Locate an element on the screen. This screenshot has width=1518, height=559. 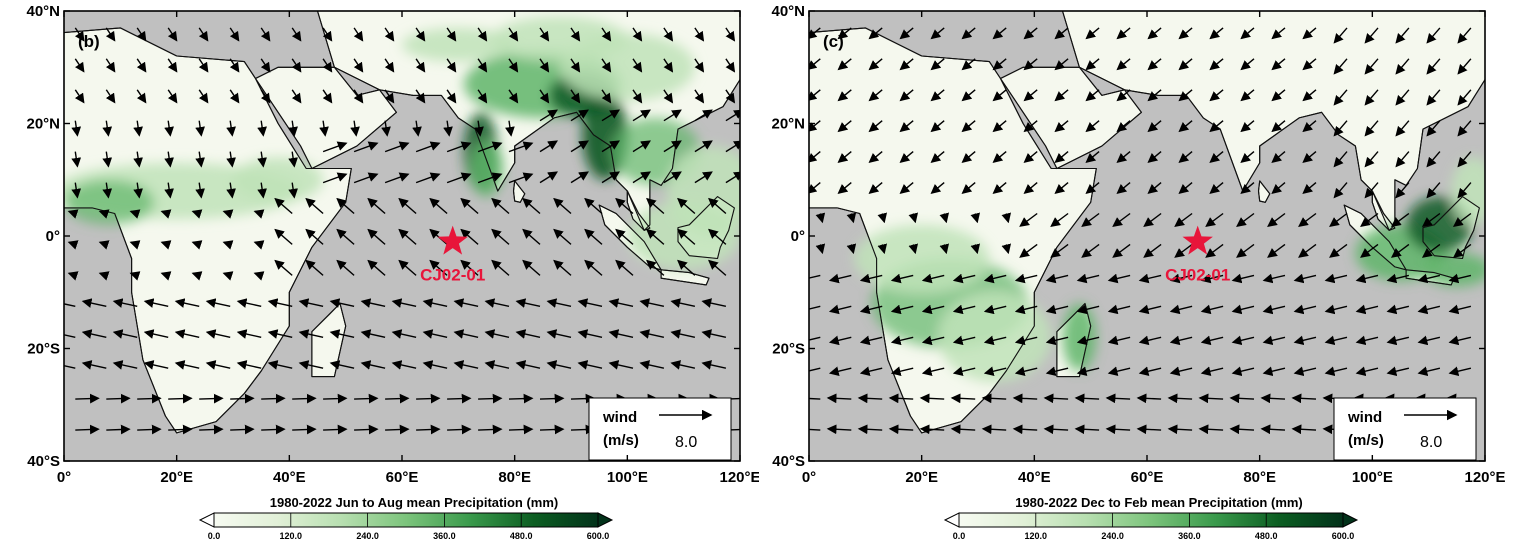
colorbar is located at coordinates (406, 520).